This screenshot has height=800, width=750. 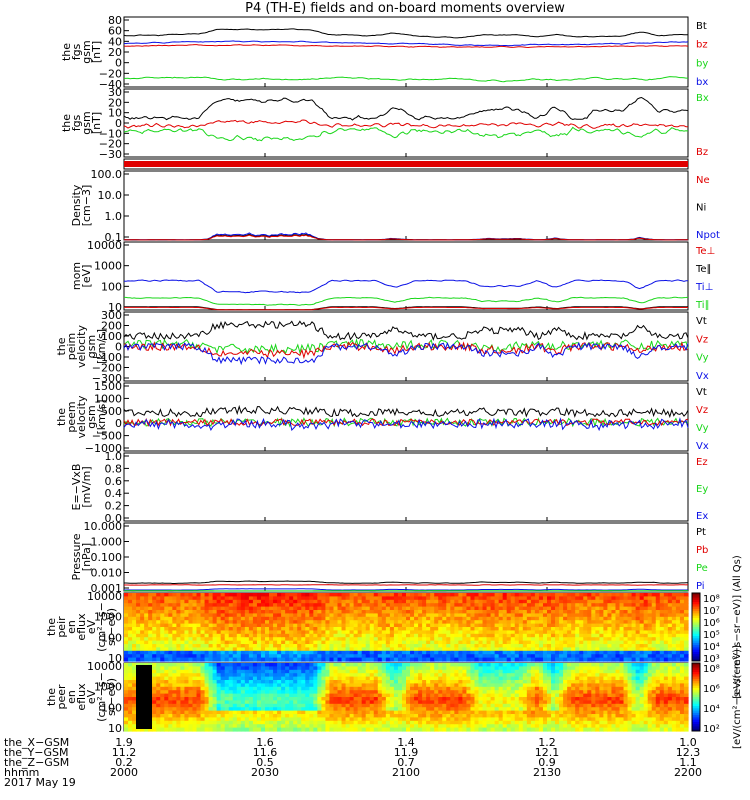 I want to click on y-tick-label: 0, so click(x=118, y=63).